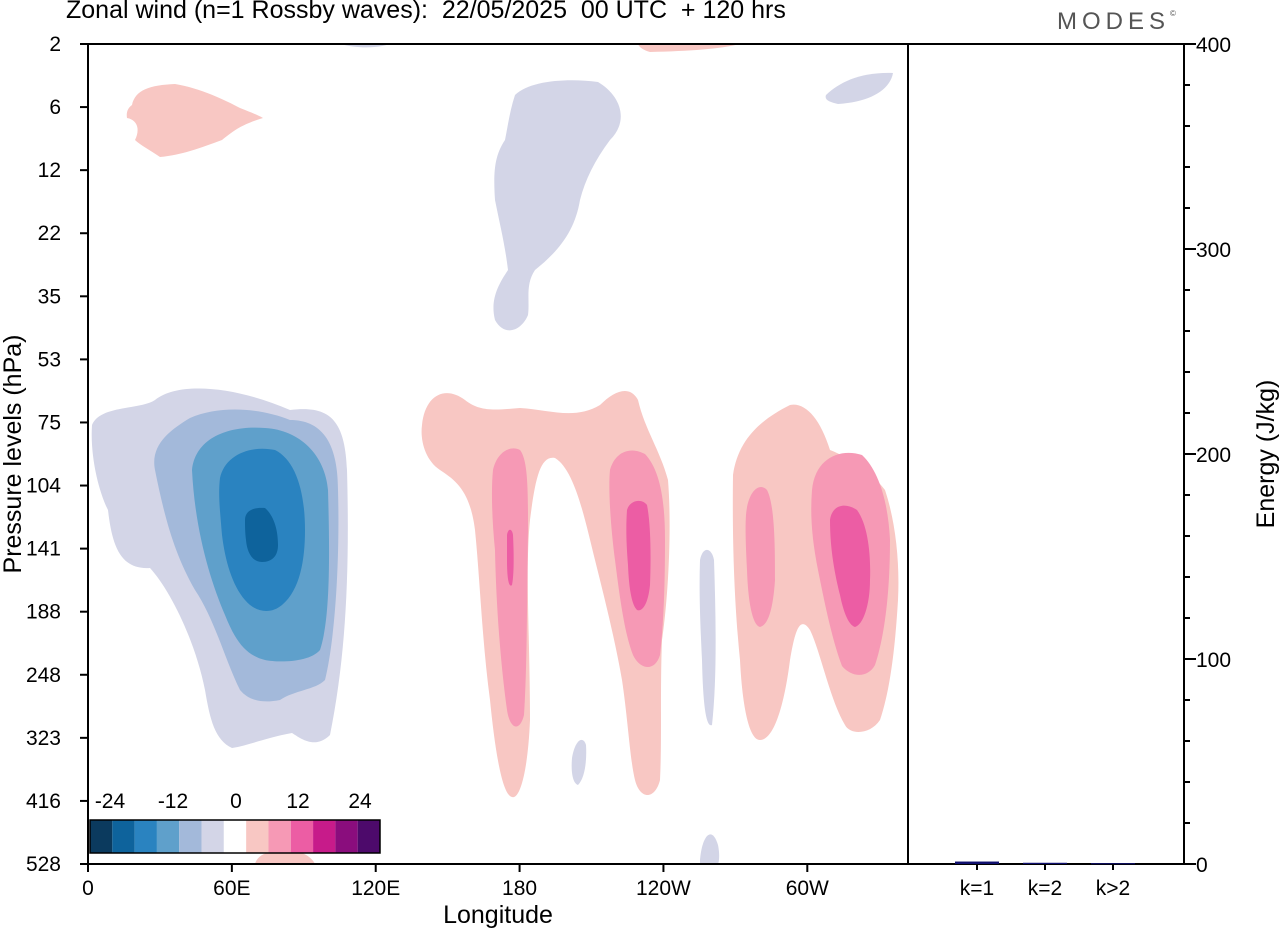  I want to click on colorbar-label: -12, so click(173, 801).